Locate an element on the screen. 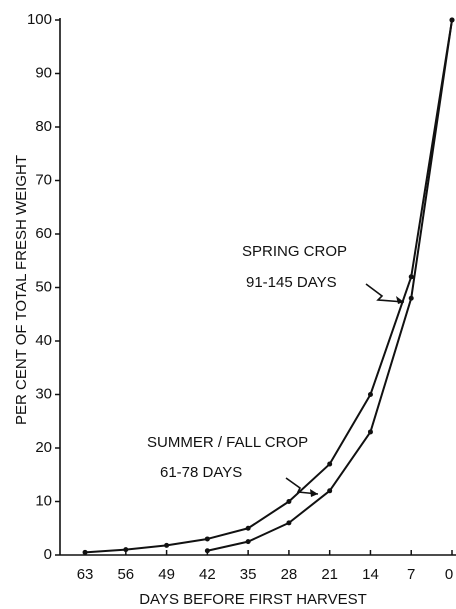 The width and height of the screenshot is (456, 609). x-tick-label: 49 is located at coordinates (166, 574).